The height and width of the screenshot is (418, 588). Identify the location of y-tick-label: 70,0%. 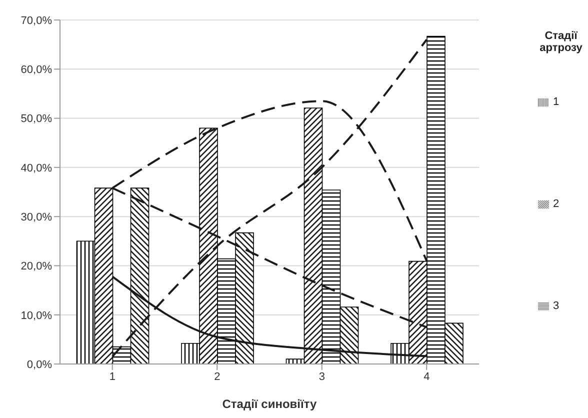
(36, 20).